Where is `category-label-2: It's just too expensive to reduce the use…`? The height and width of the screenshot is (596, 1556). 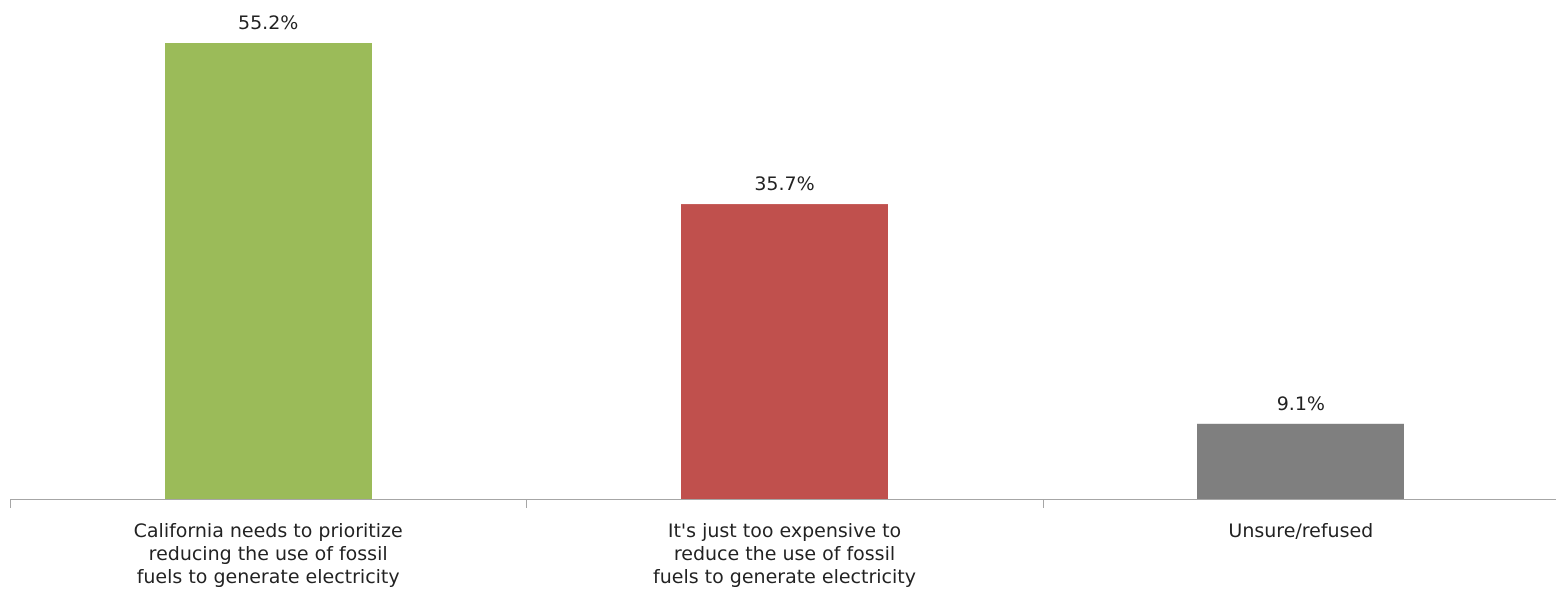 category-label-2: It's just too expensive to reduce the use… is located at coordinates (784, 554).